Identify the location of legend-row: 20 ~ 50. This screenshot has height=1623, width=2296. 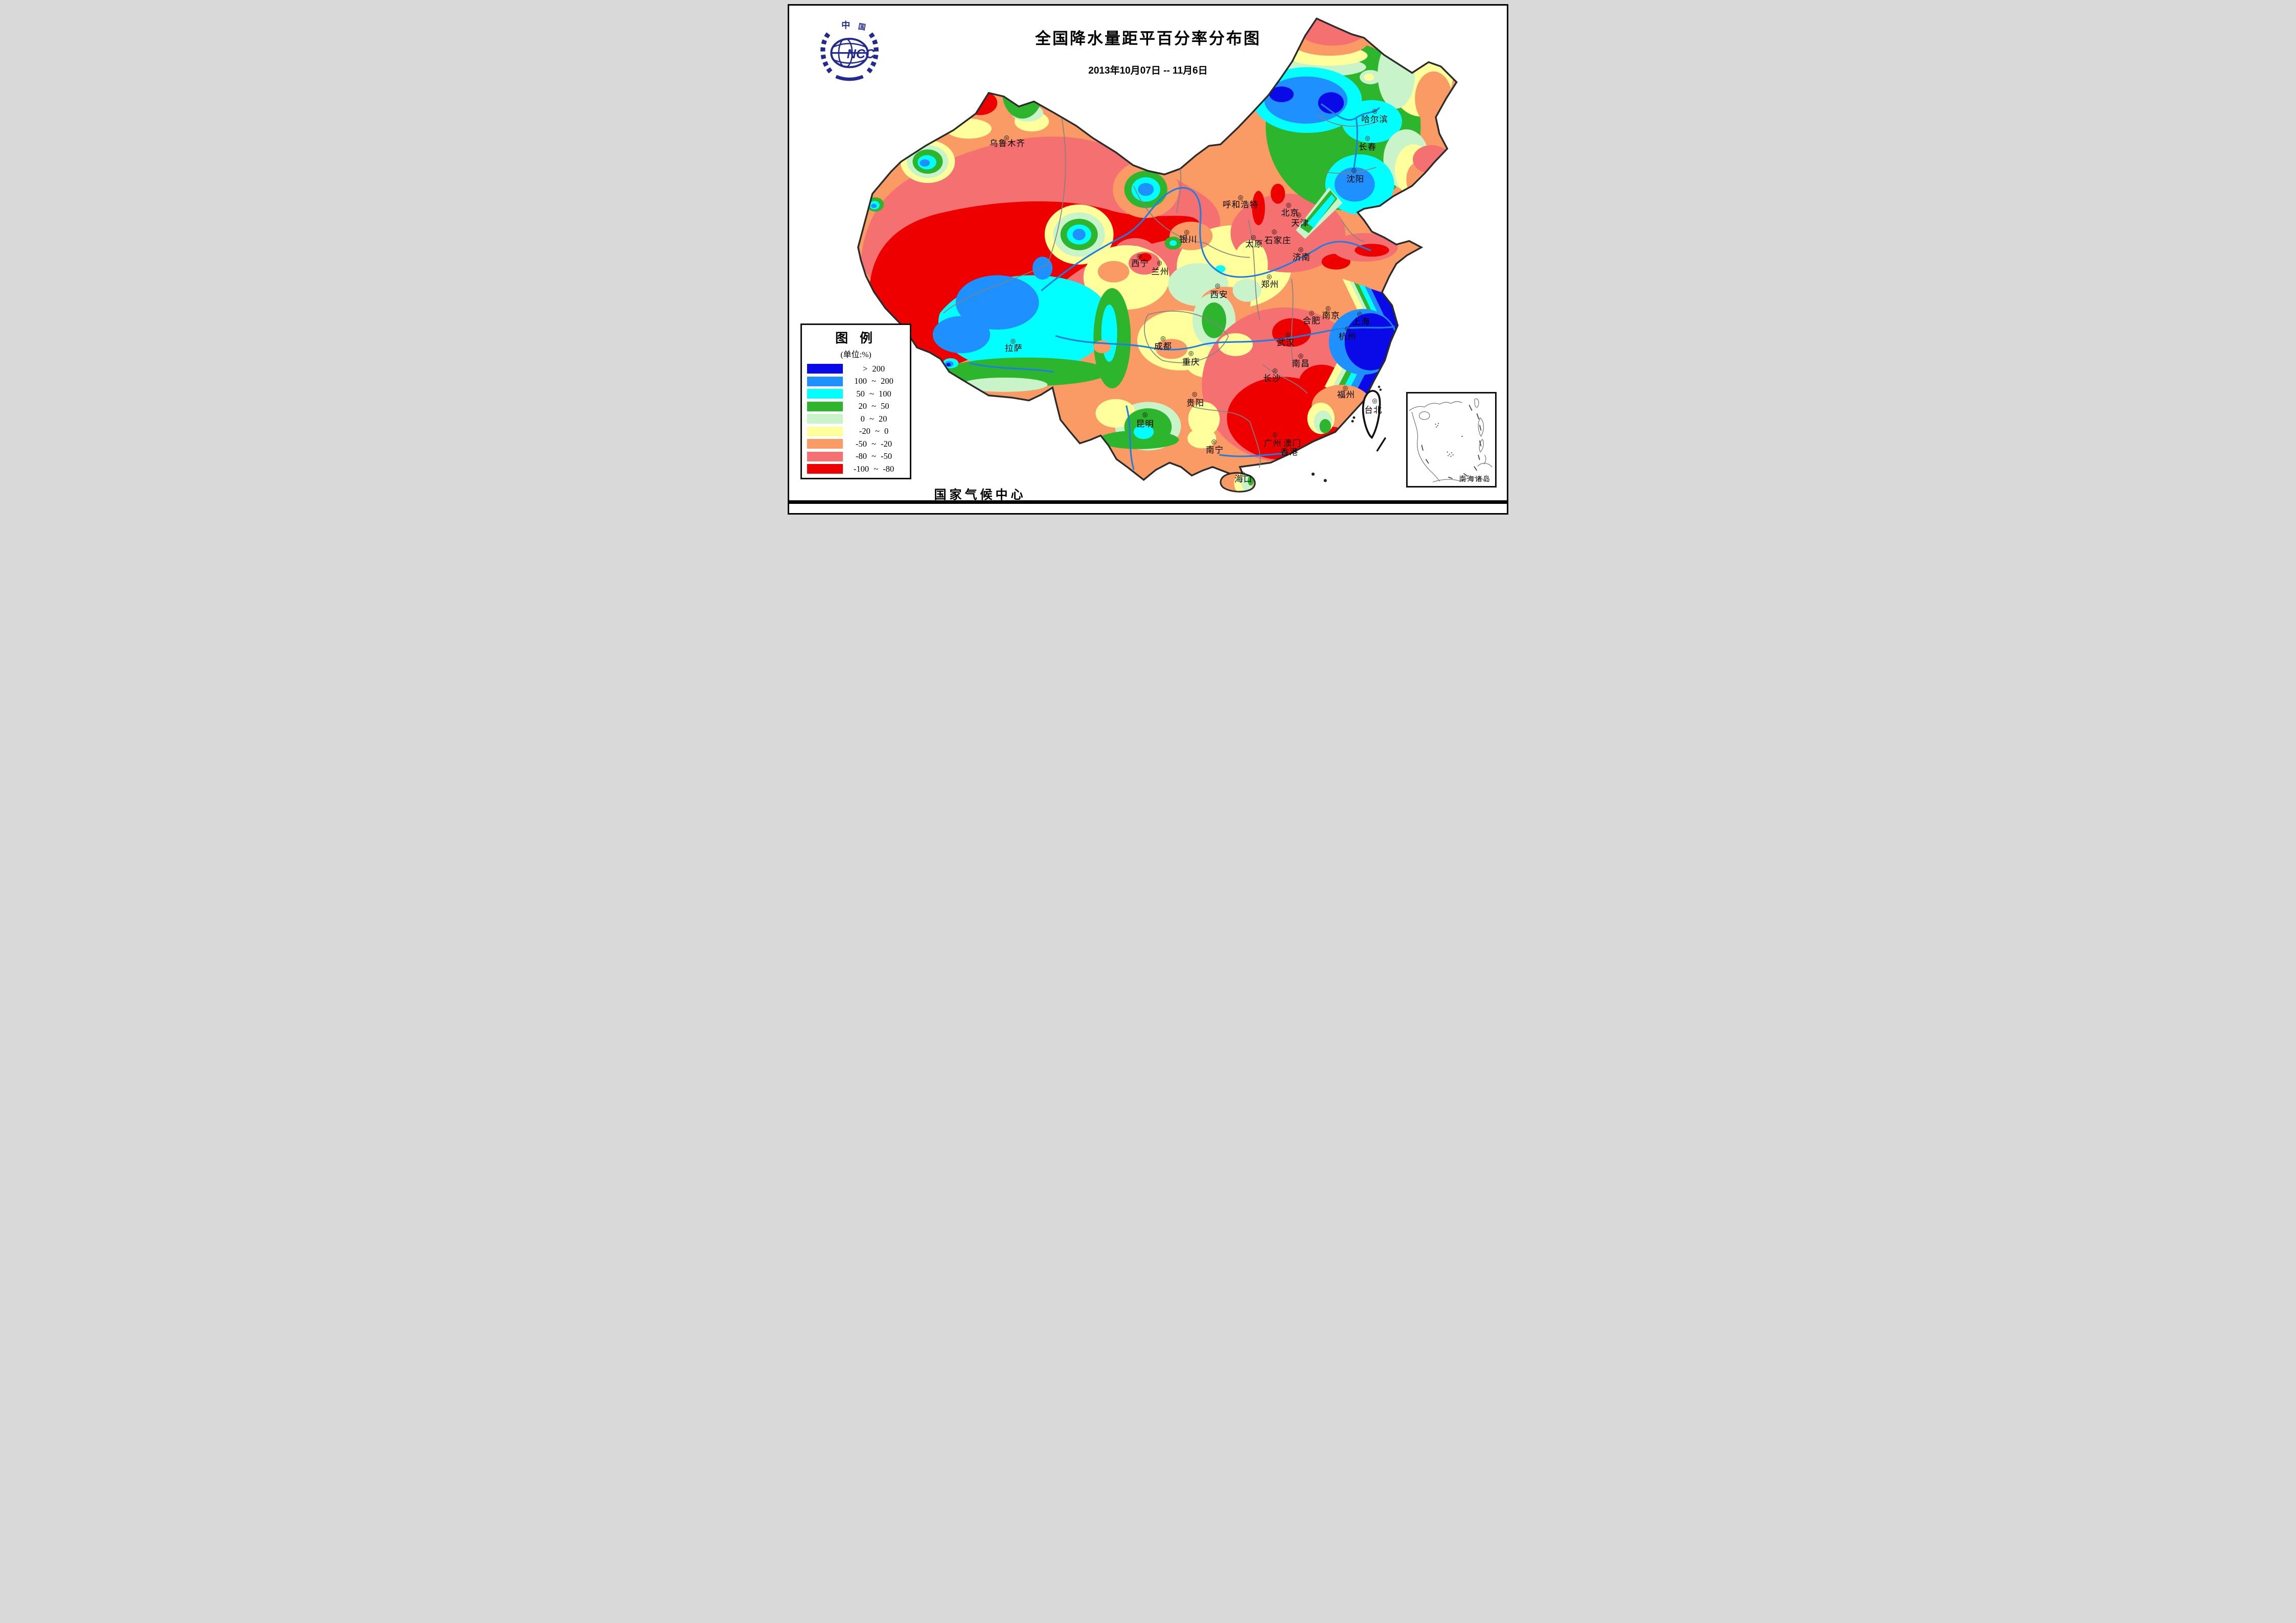
(856, 407).